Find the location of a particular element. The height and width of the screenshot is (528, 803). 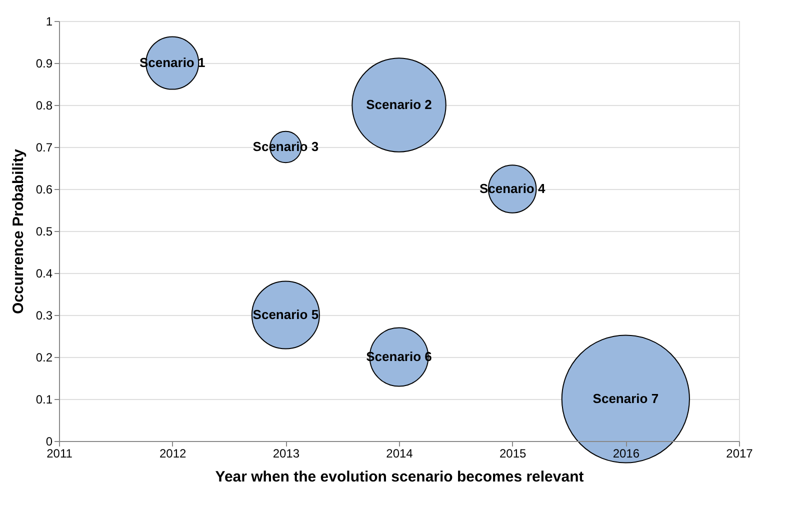

y-tick-label: 0.3 is located at coordinates (44, 315).